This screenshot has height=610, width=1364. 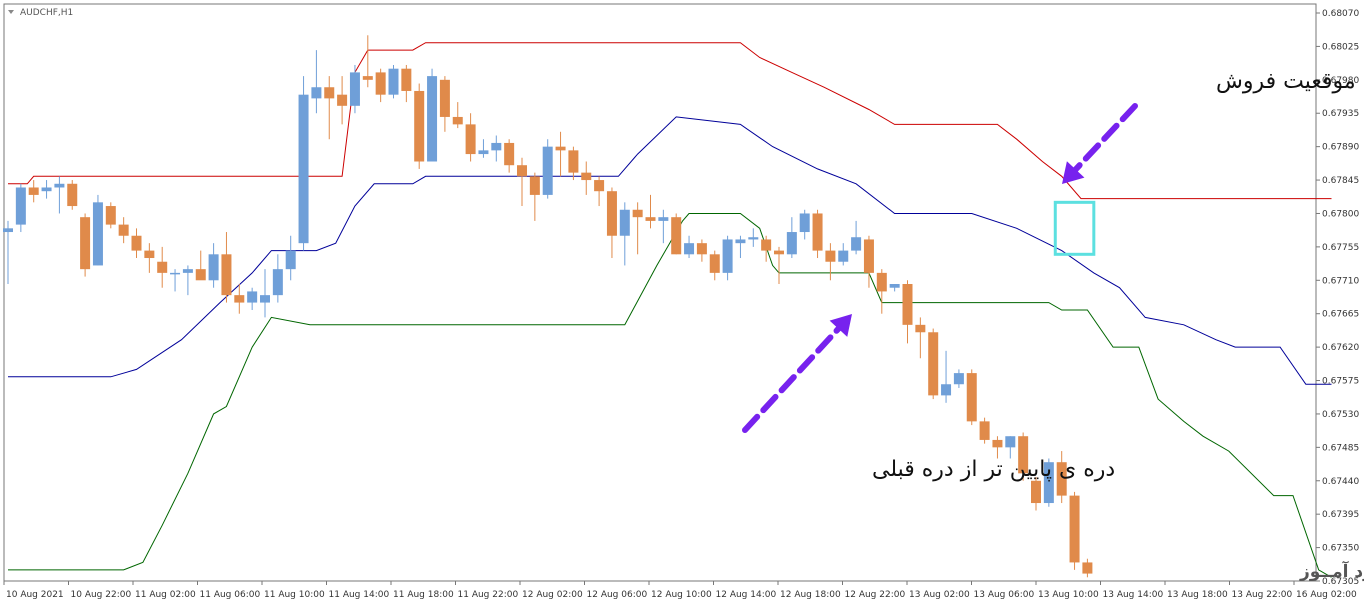 What do you see at coordinates (1326, 595) in the screenshot?
I see `time-tick-label: 16 Aug 02:00` at bounding box center [1326, 595].